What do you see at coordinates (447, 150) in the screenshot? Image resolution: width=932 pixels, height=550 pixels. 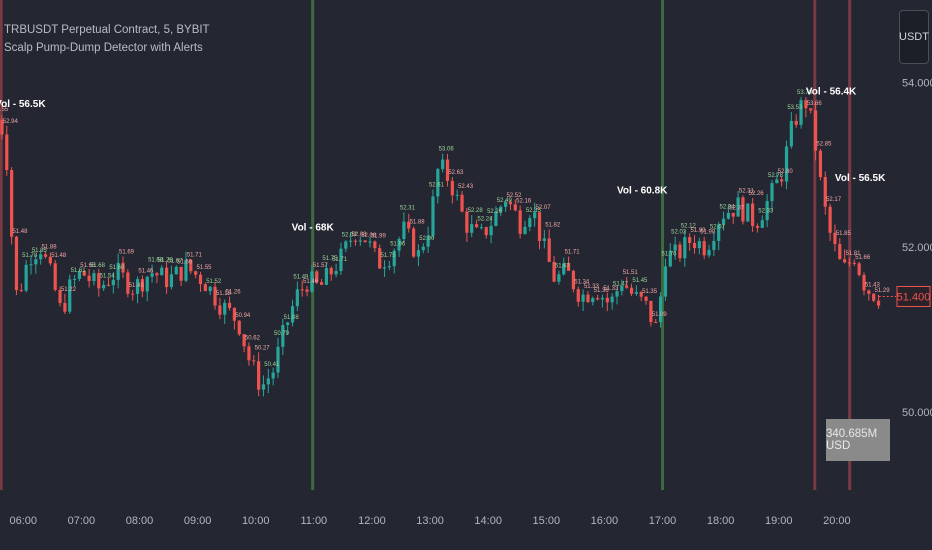 I see `candle-value-label: 53.06` at bounding box center [447, 150].